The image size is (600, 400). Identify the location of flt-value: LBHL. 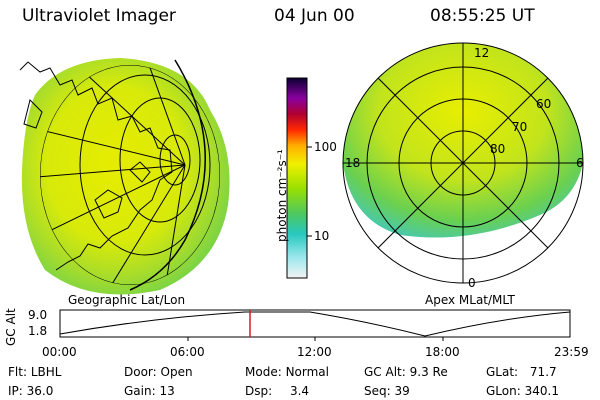
(46, 372).